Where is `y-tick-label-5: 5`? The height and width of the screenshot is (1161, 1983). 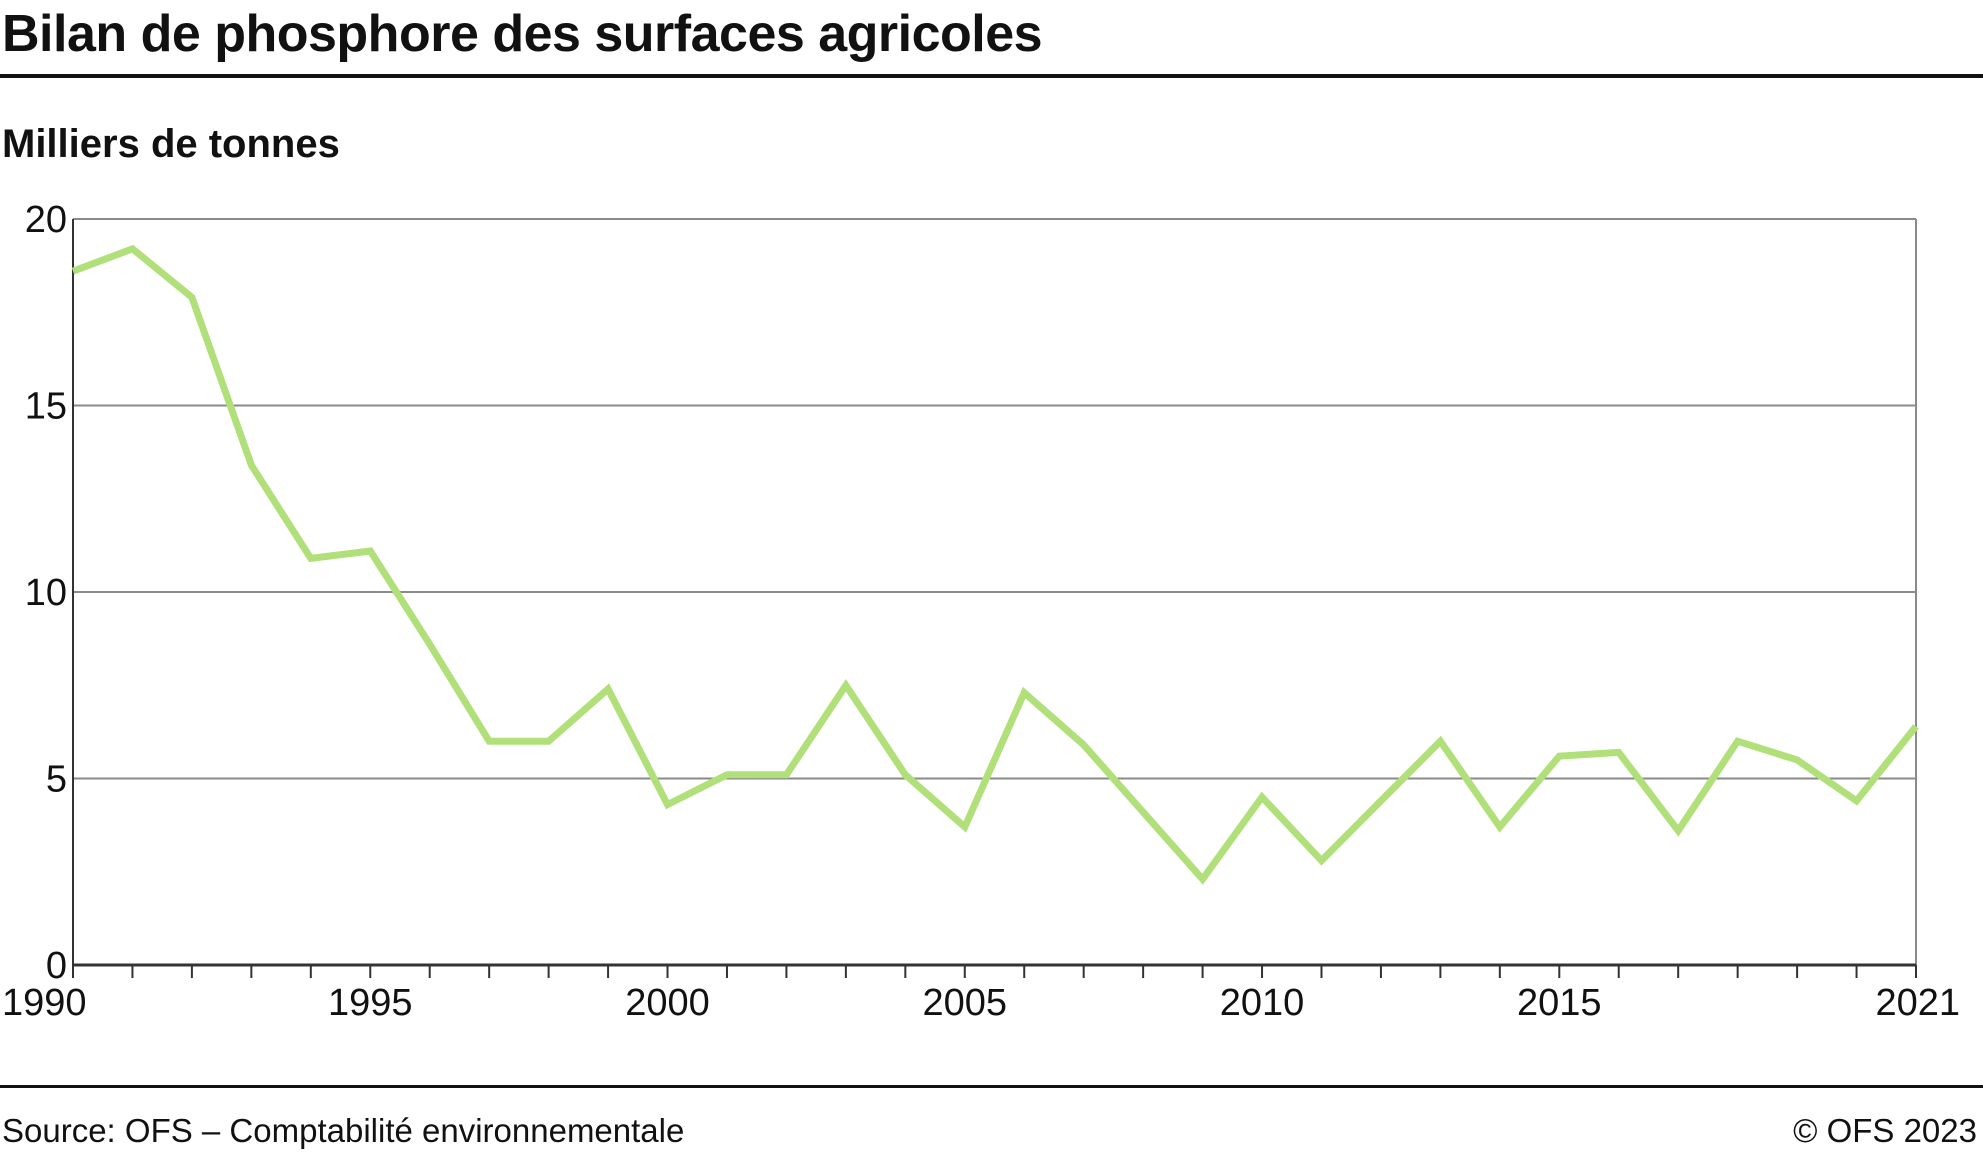 y-tick-label-5: 5 is located at coordinates (56, 780).